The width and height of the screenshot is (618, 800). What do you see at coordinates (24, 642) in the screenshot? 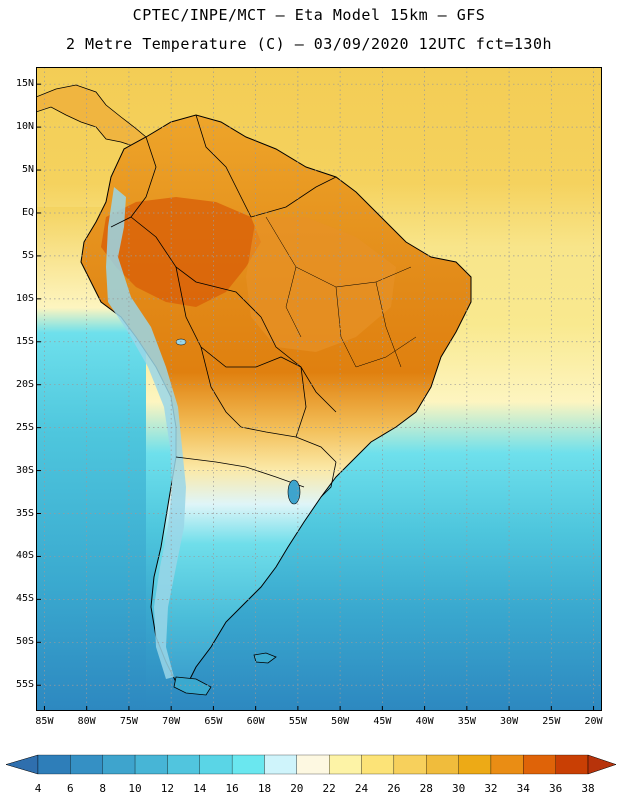
I see `lat-tick-label: 50S` at bounding box center [24, 642].